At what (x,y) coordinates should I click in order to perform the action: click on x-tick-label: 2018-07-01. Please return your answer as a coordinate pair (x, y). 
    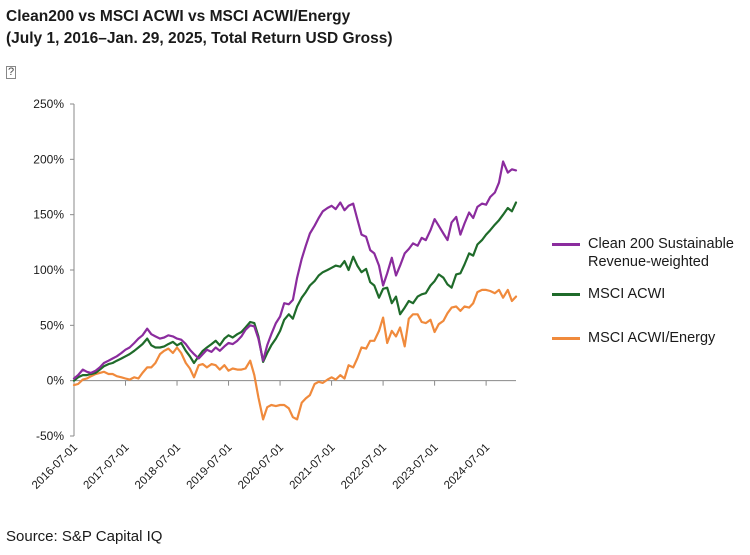
    Looking at the image, I should click on (158, 467).